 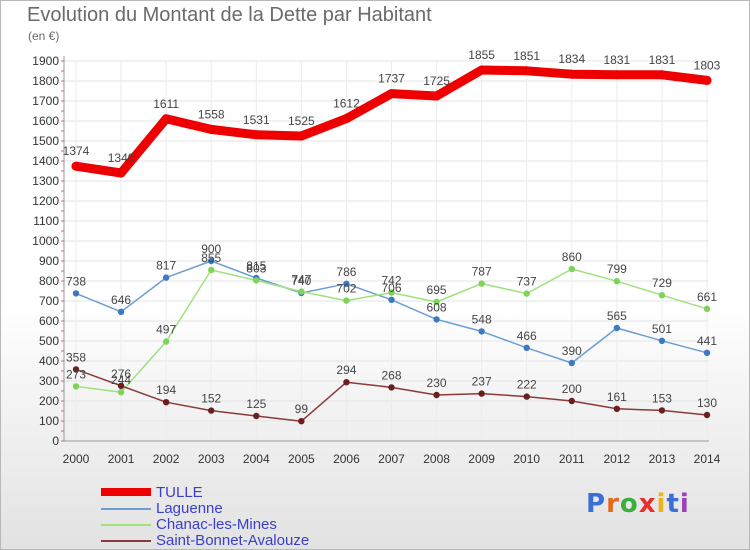 What do you see at coordinates (391, 281) in the screenshot?
I see `data-label-chanac-les-mines: 742` at bounding box center [391, 281].